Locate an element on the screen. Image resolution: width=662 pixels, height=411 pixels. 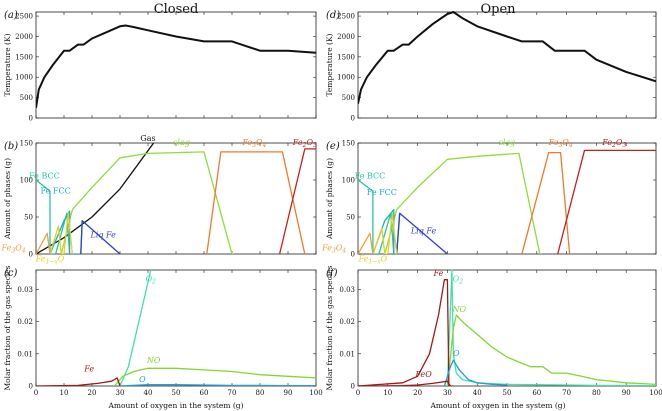
y-tick-label: 2500 is located at coordinates (24, 17).